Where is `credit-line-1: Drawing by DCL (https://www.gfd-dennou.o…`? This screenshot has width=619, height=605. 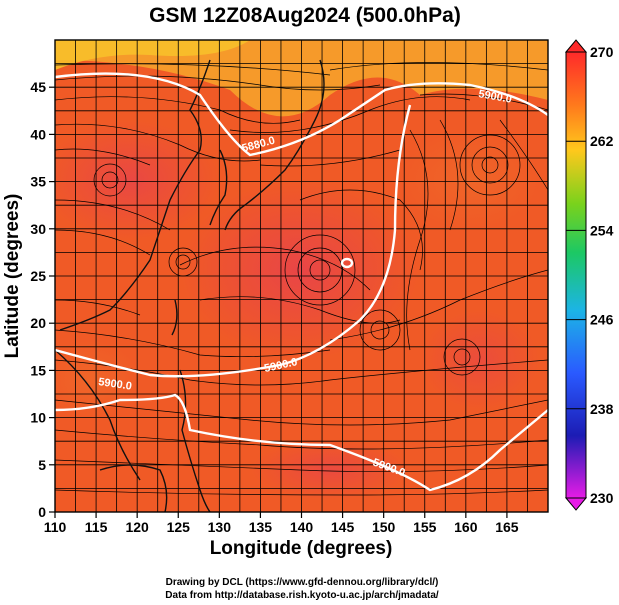
credit-line-1: Drawing by DCL (https://www.gfd-dennou.o… is located at coordinates (302, 582).